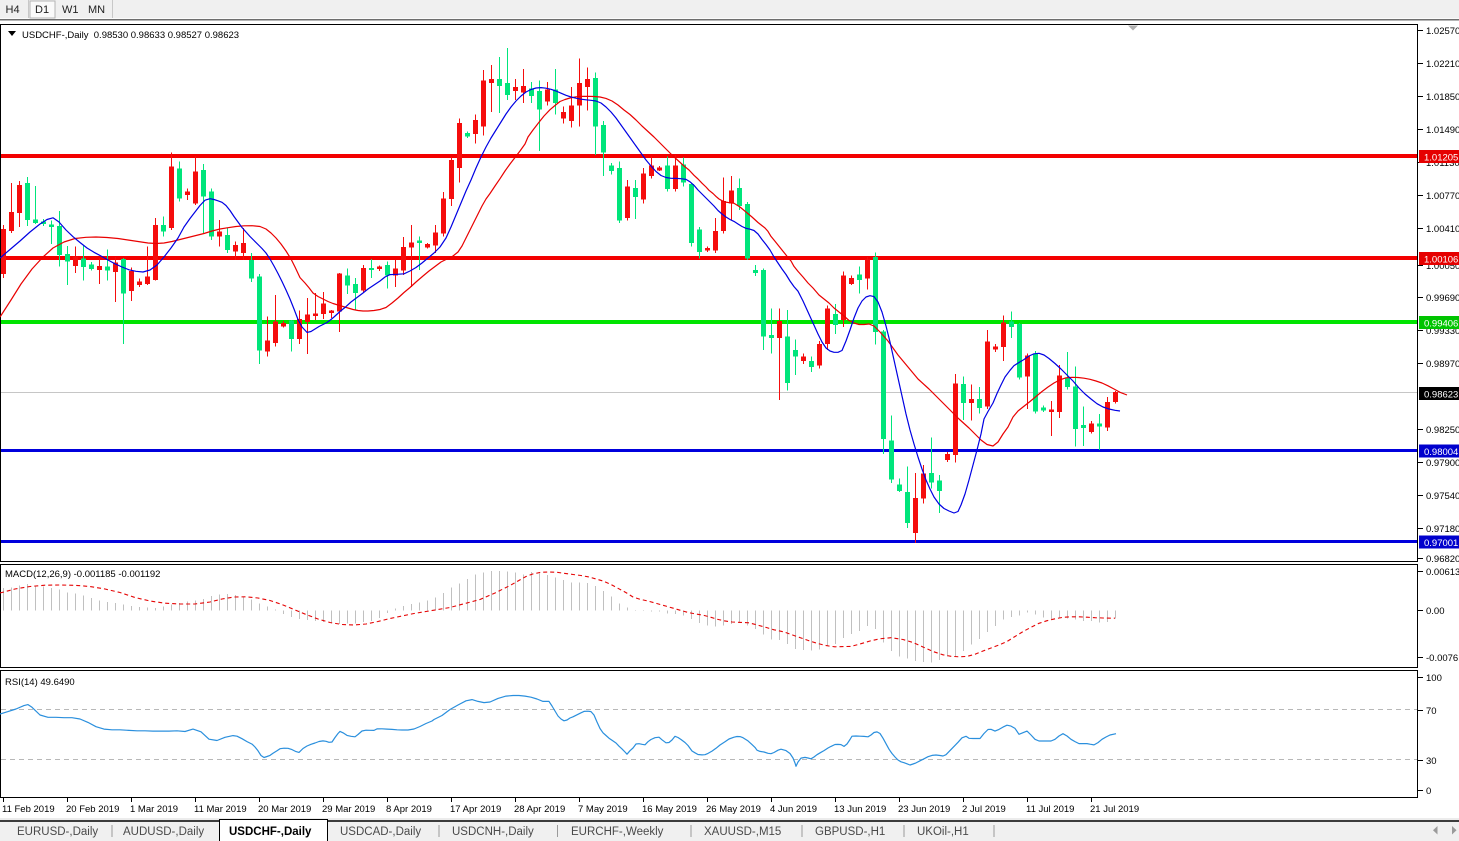 The height and width of the screenshot is (841, 1459). I want to click on svg-text: EURUSD-,Daily, so click(57, 832).